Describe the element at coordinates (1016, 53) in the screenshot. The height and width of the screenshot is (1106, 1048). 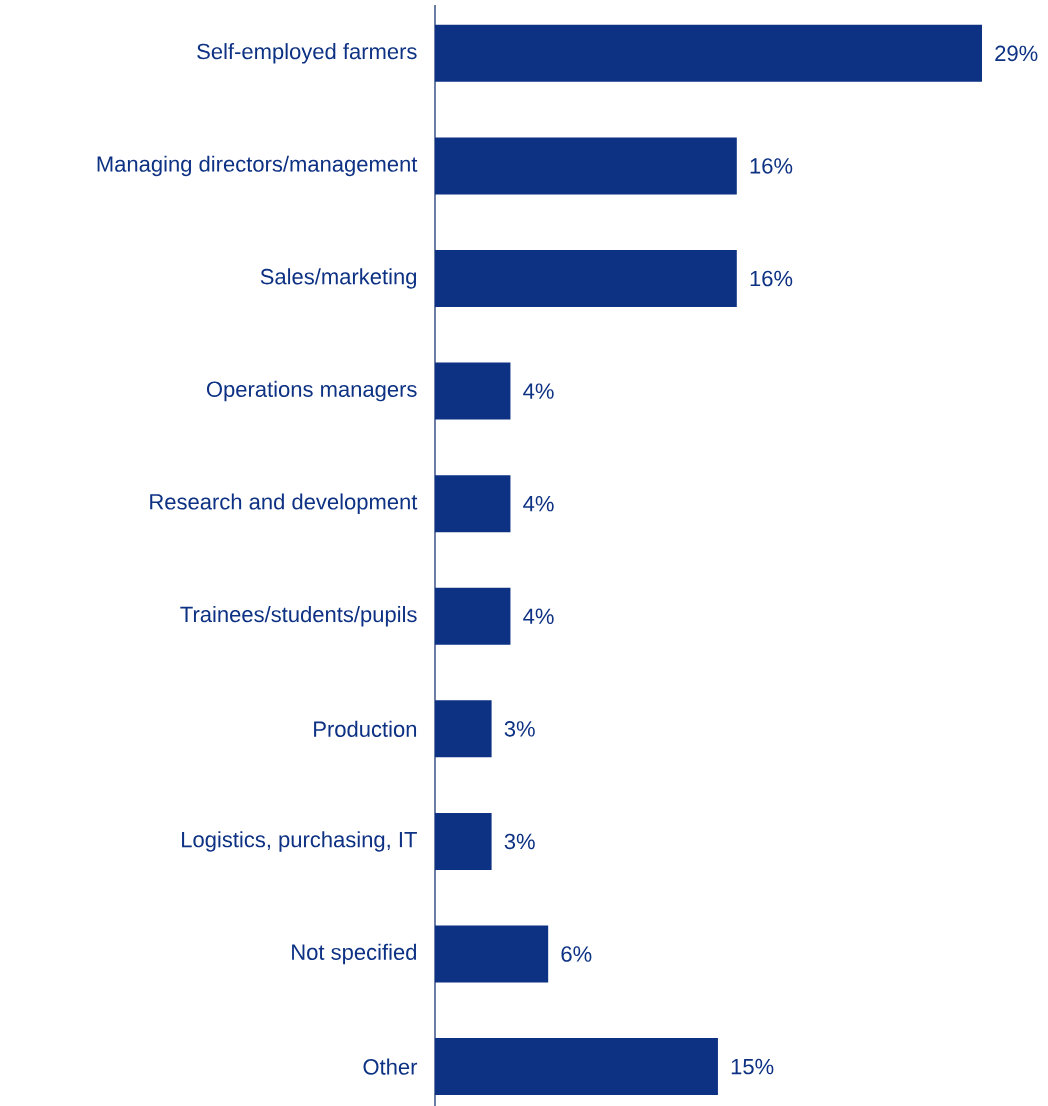
I see `data-label: 29%` at that location.